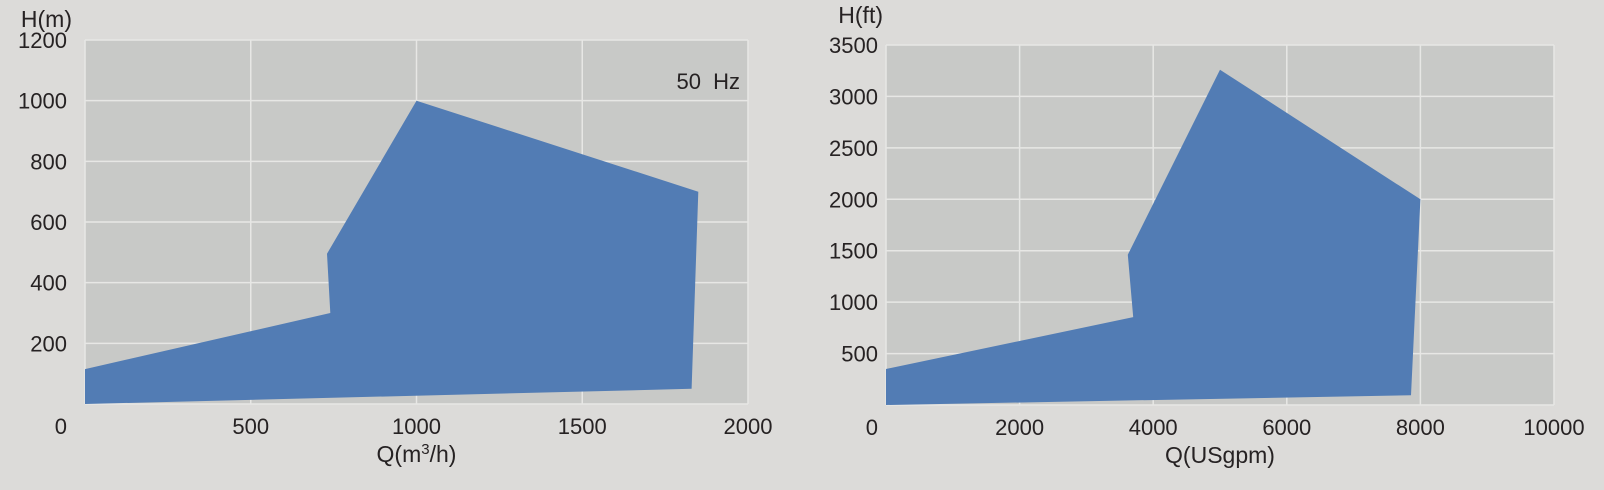  I want to click on y-tick-label: 200, so click(48, 343).